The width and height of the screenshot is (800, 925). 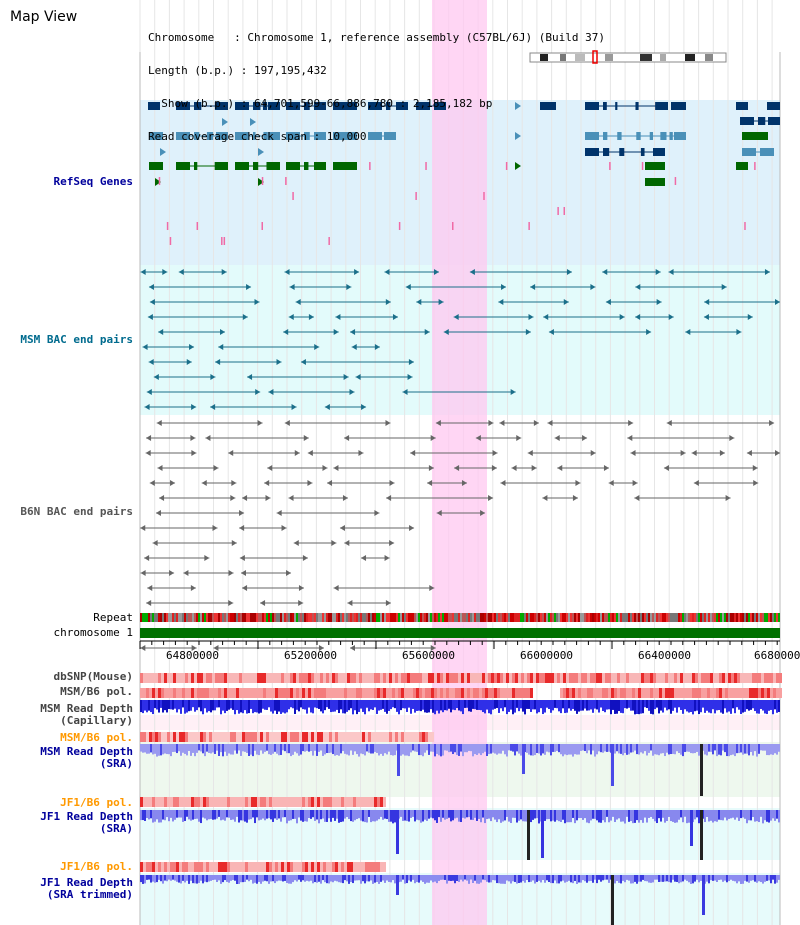 I want to click on depth-spike, so click(x=612, y=765).